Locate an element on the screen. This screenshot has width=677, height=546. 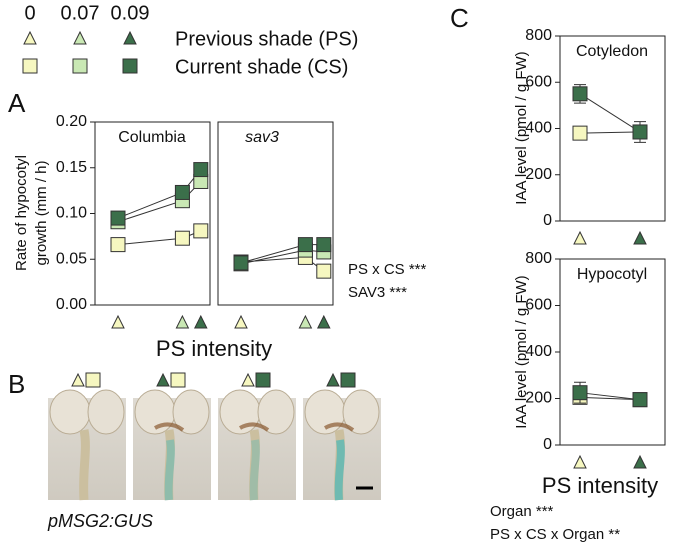
y-tick-label: 0.20 is located at coordinates (71, 121).